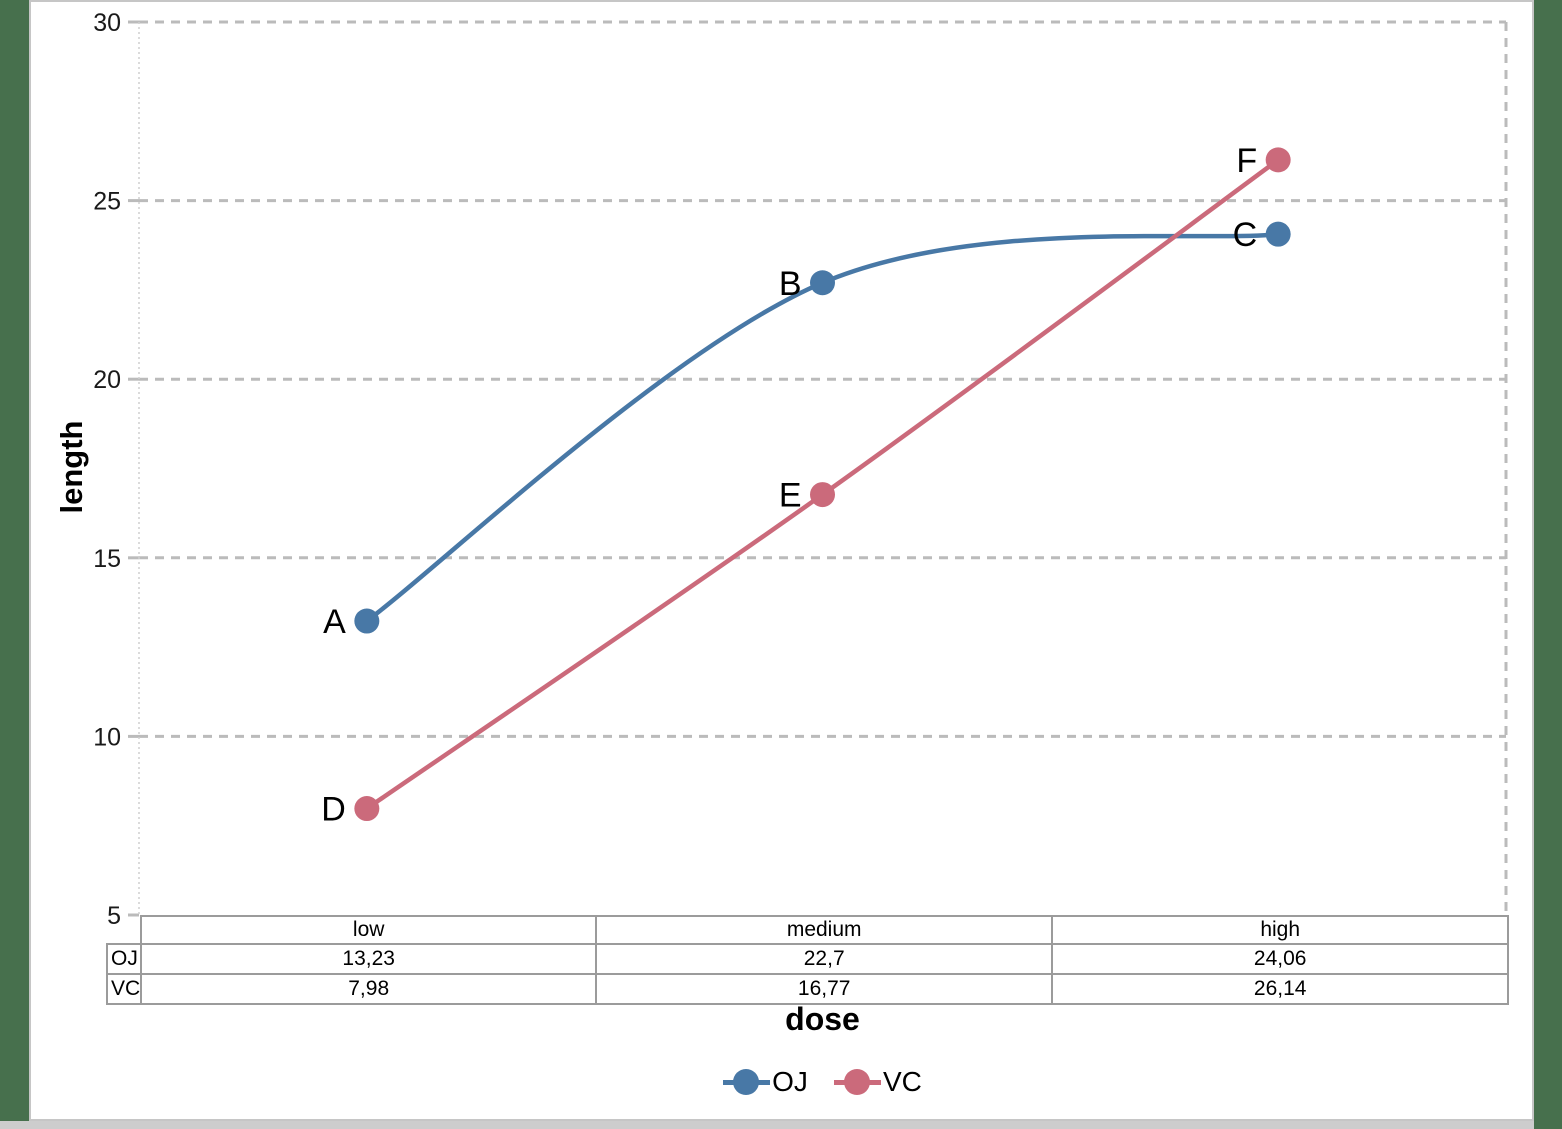  Describe the element at coordinates (824, 930) in the screenshot. I see `table-header-medium: medium` at that location.